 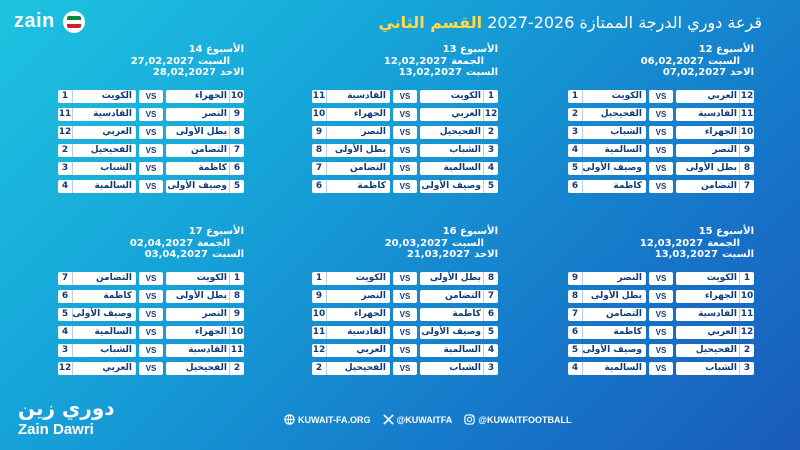 What do you see at coordinates (327, 419) in the screenshot?
I see `website-link: KUWAIT-FA.ORG` at bounding box center [327, 419].